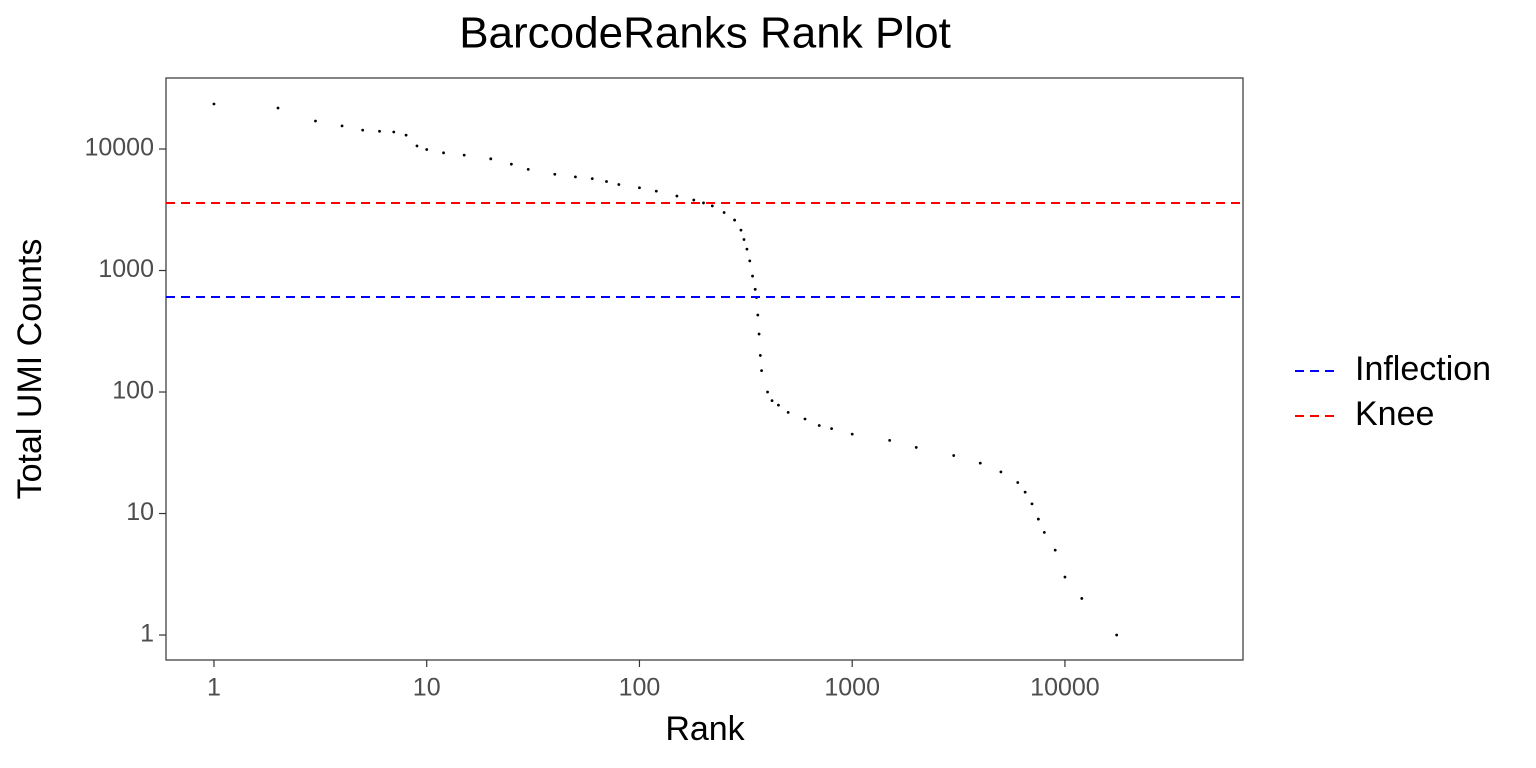 This screenshot has height=768, width=1536. I want to click on x-axis-title: Rank, so click(705, 729).